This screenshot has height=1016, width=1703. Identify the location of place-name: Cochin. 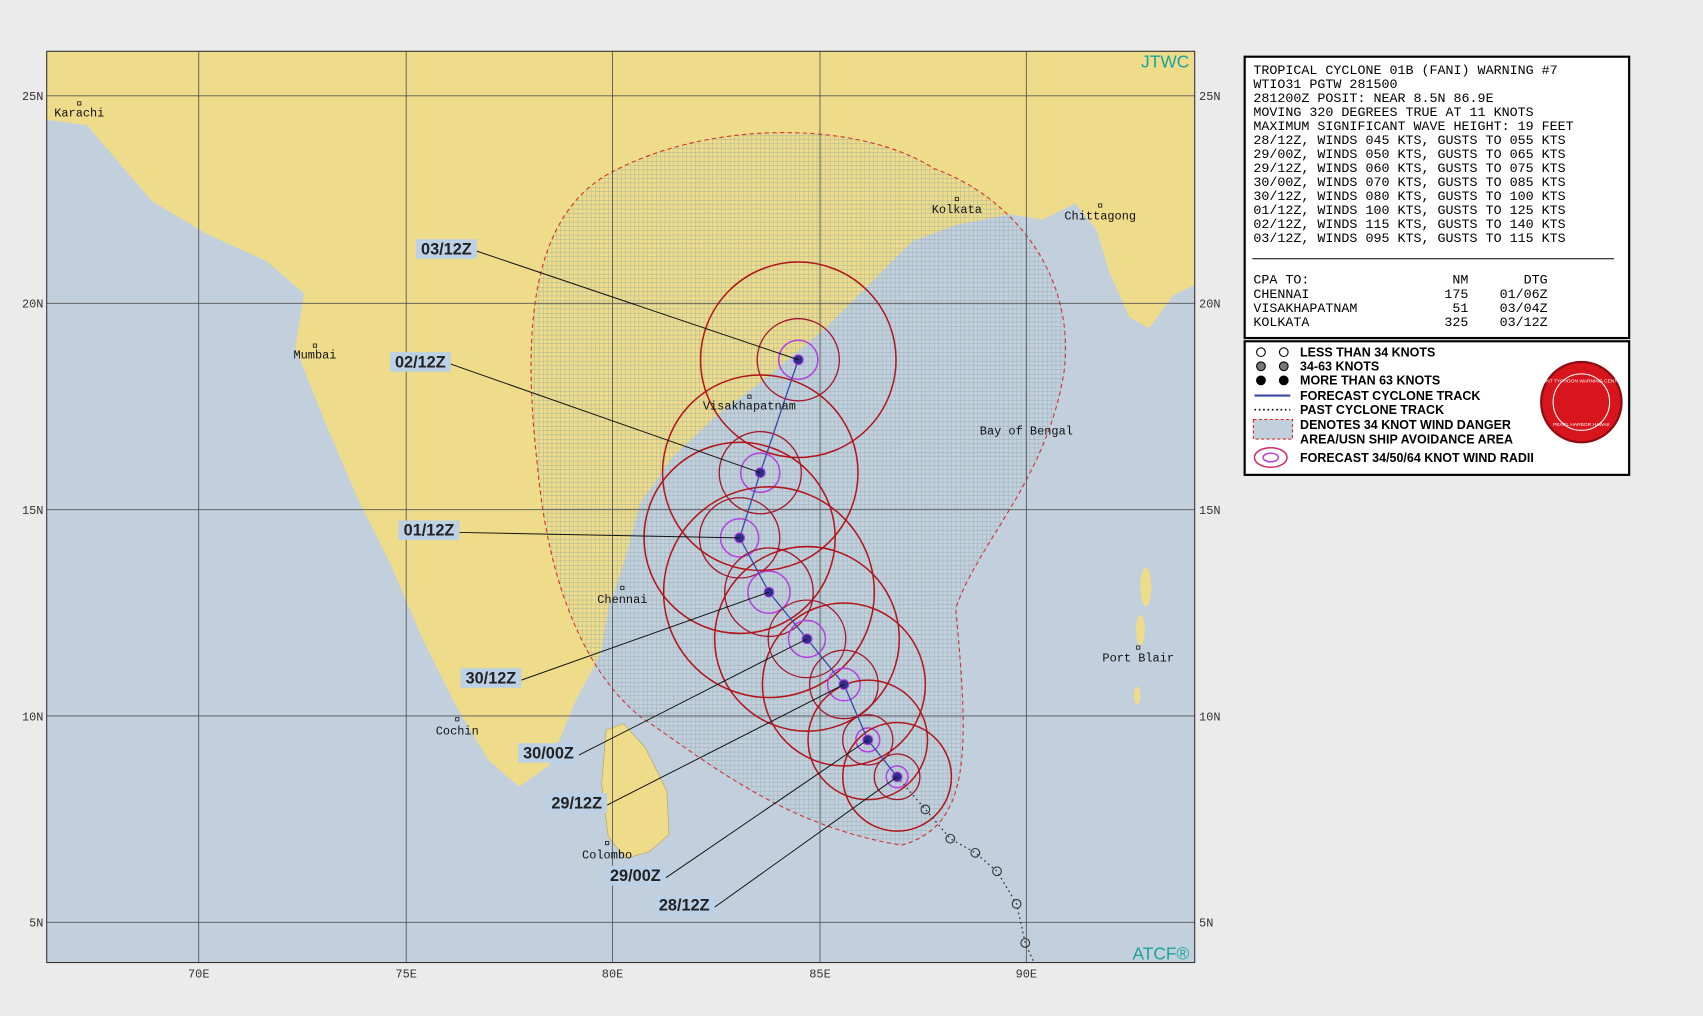
(457, 731).